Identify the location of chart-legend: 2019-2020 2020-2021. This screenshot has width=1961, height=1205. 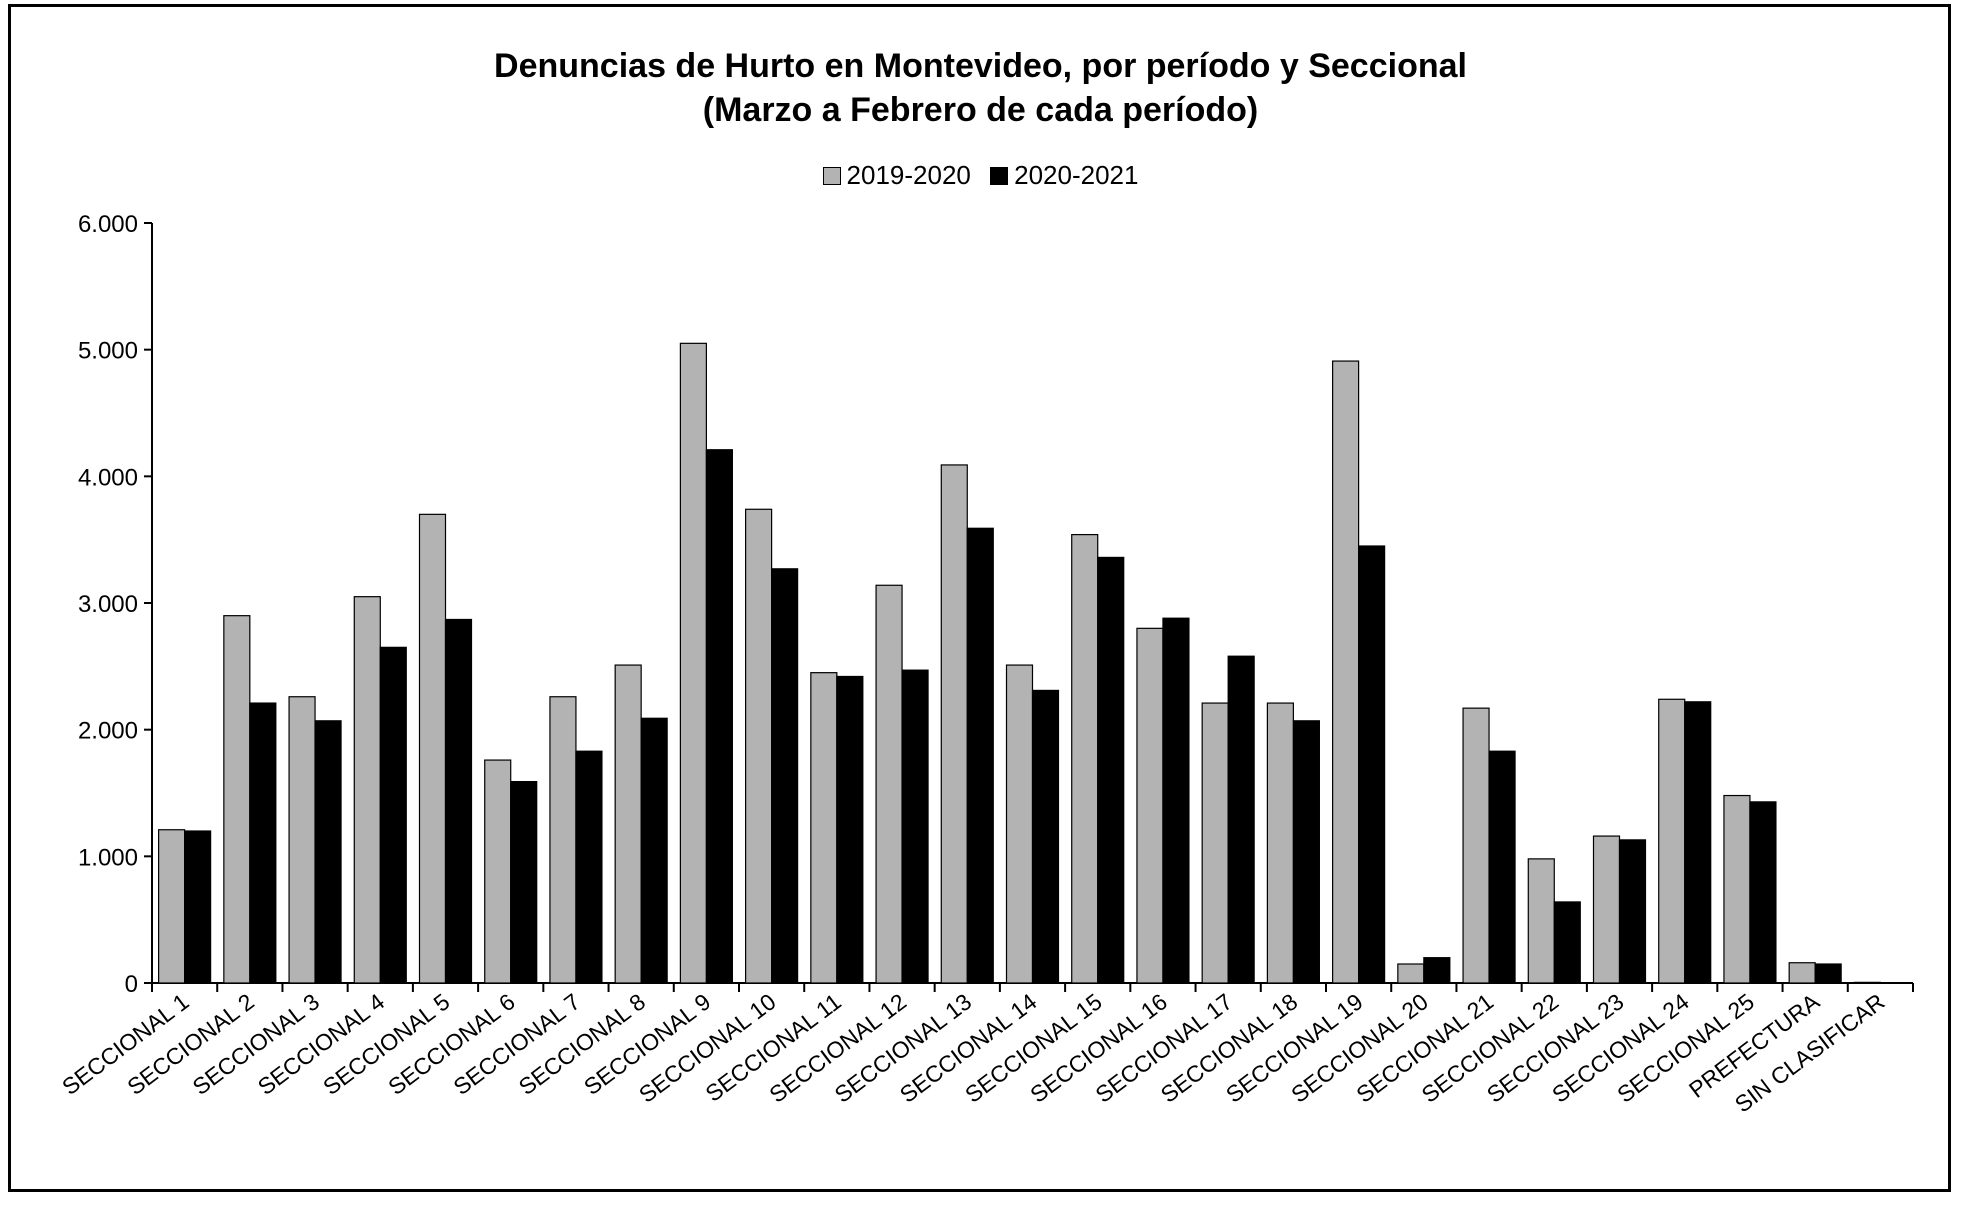
(980, 176).